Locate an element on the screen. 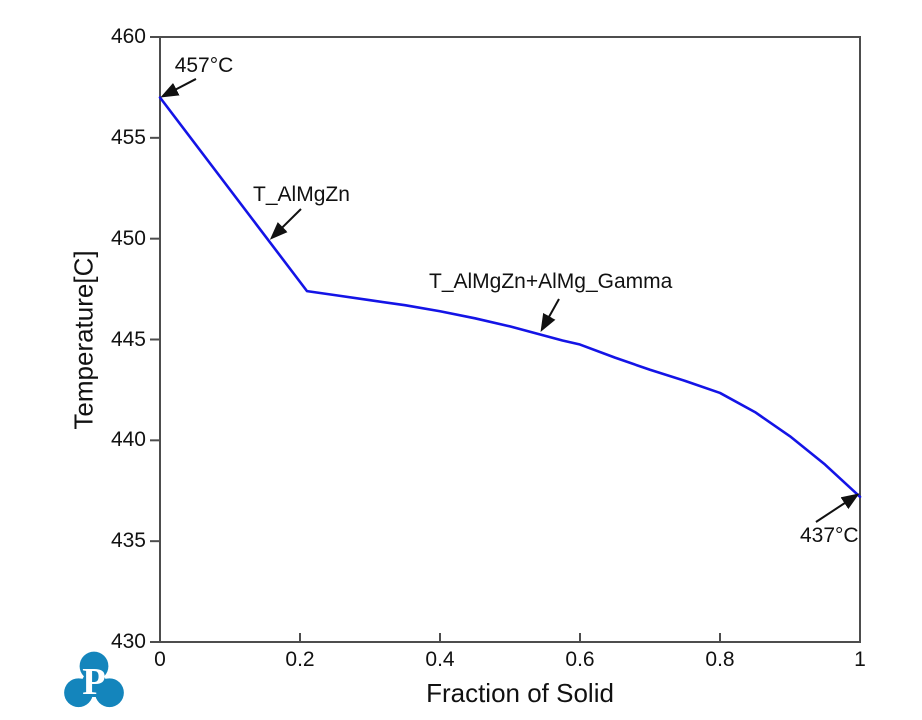 The width and height of the screenshot is (922, 720). y-tick-label: 435 is located at coordinates (128, 541).